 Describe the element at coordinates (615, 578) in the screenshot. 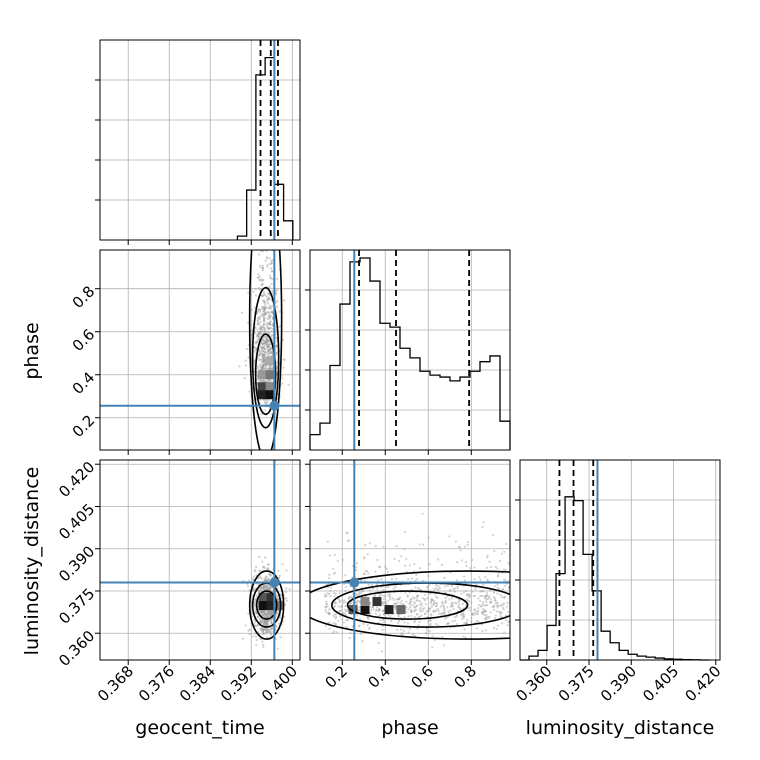

I see `hist-luminosity-distance-step` at that location.